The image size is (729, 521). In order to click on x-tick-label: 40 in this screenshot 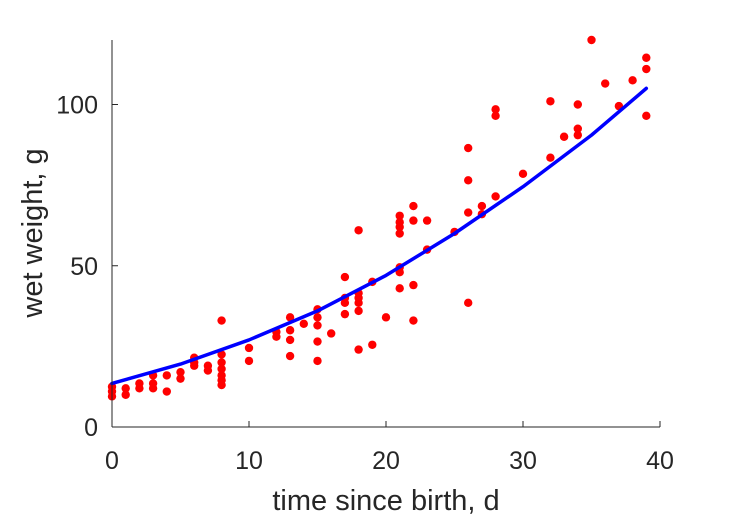, I will do `click(660, 461)`.